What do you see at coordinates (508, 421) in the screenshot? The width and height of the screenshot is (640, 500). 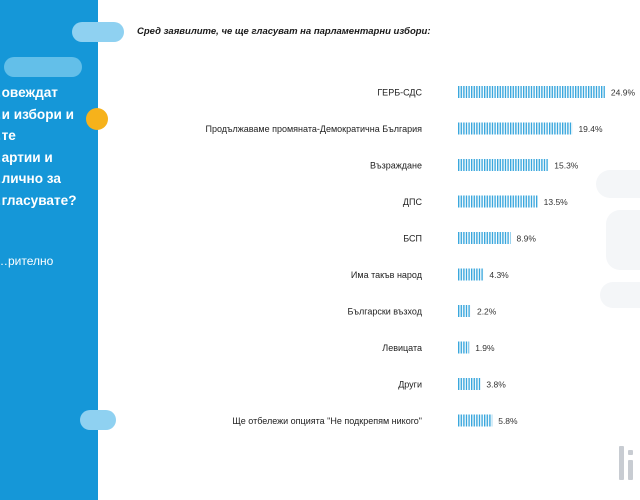 I see `value-label: 5.8%` at bounding box center [508, 421].